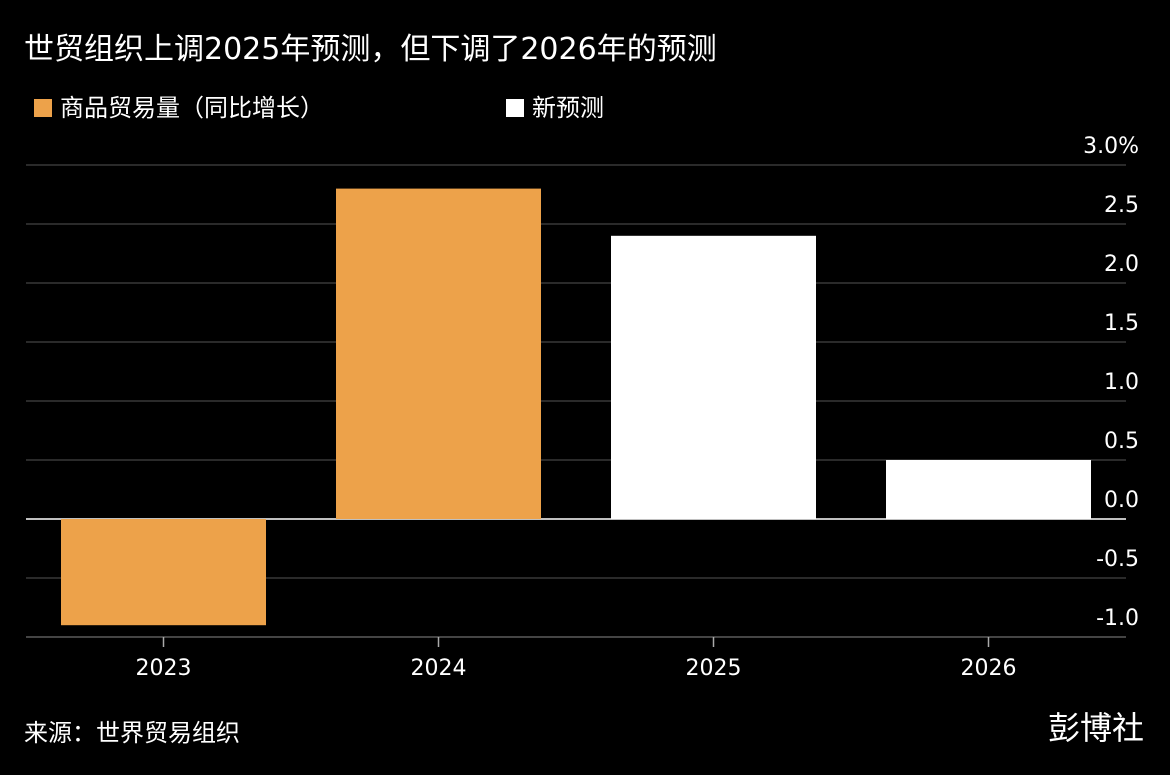 This screenshot has height=775, width=1170. Describe the element at coordinates (132, 733) in the screenshot. I see `source-note: 来源：世界贸易组织` at that location.